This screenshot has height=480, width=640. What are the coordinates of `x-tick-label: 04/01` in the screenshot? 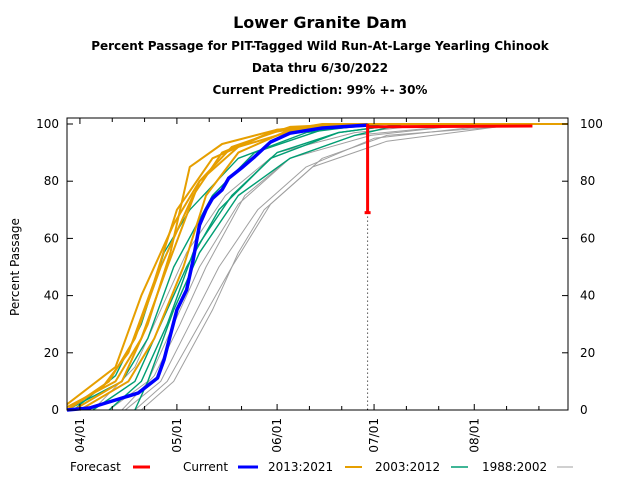 It's located at (80, 435).